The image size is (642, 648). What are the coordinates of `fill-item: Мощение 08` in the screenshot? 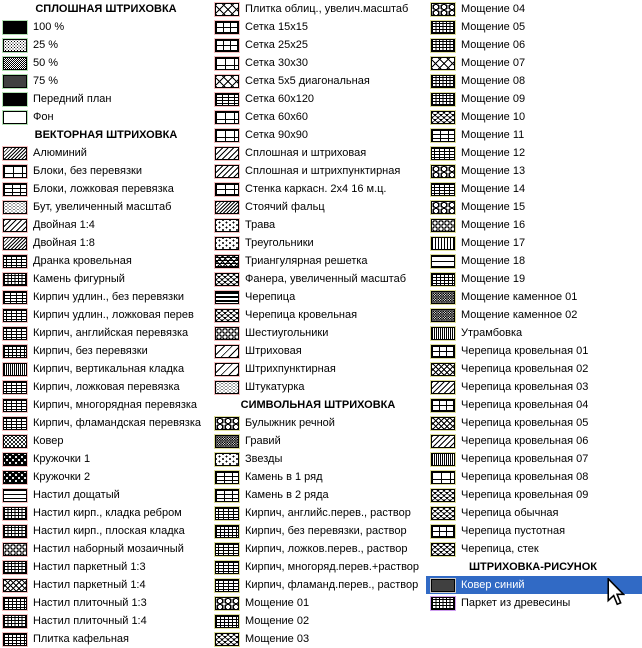 It's located at (533, 81).